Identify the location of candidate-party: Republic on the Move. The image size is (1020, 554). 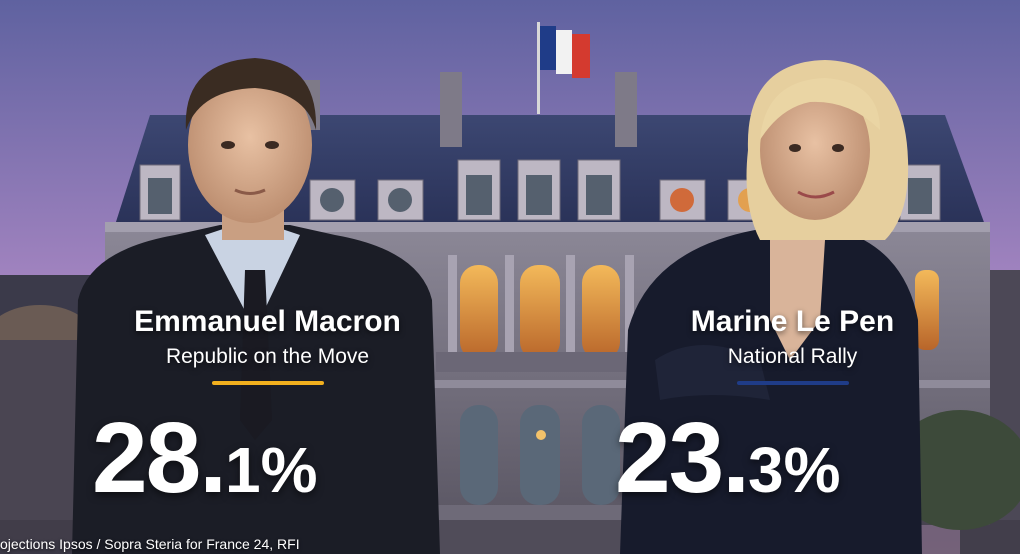
(267, 356).